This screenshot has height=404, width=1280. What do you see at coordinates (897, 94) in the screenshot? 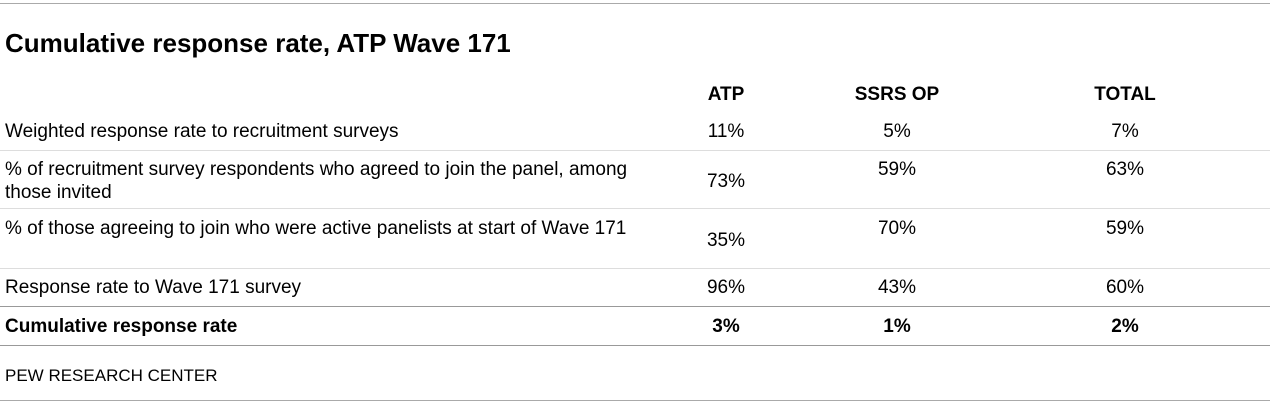
I see `column-header: SSRS OP` at bounding box center [897, 94].